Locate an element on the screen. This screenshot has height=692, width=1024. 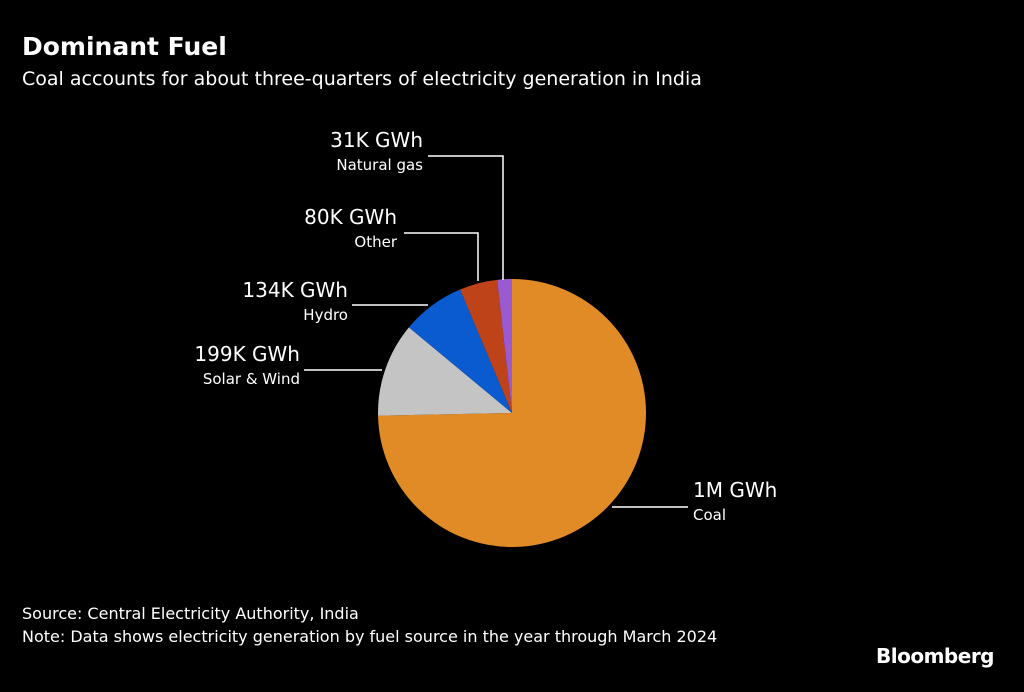
slice-name-label: Hydro is located at coordinates (325, 315).